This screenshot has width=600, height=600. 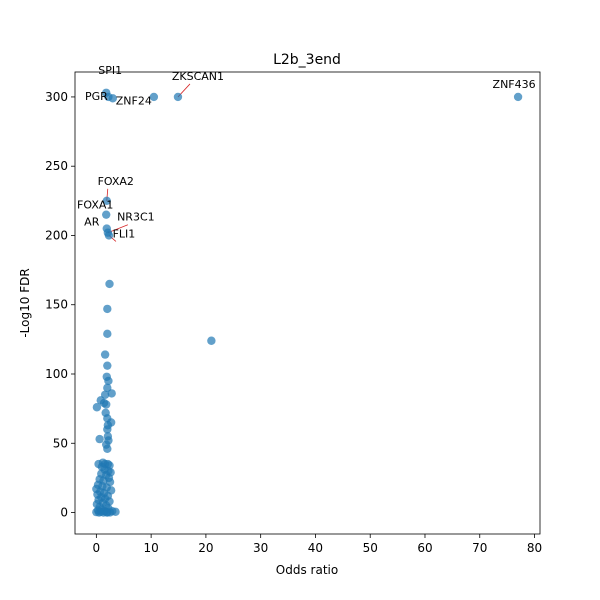 I want to click on annotation-label: FOXA2, so click(x=116, y=181).